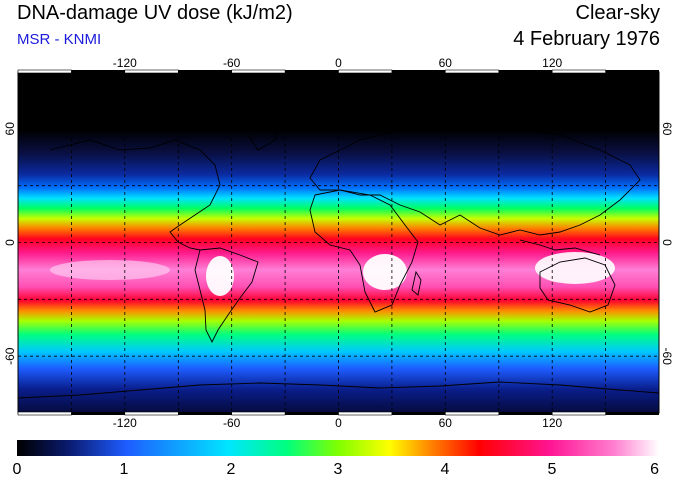  I want to click on colorbar-tick-label: 3, so click(338, 469).